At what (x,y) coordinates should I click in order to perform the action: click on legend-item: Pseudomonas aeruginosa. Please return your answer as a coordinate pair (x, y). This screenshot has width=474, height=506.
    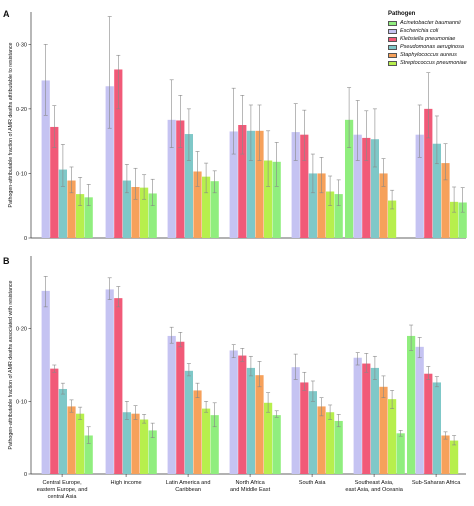
    Looking at the image, I should click on (431, 47).